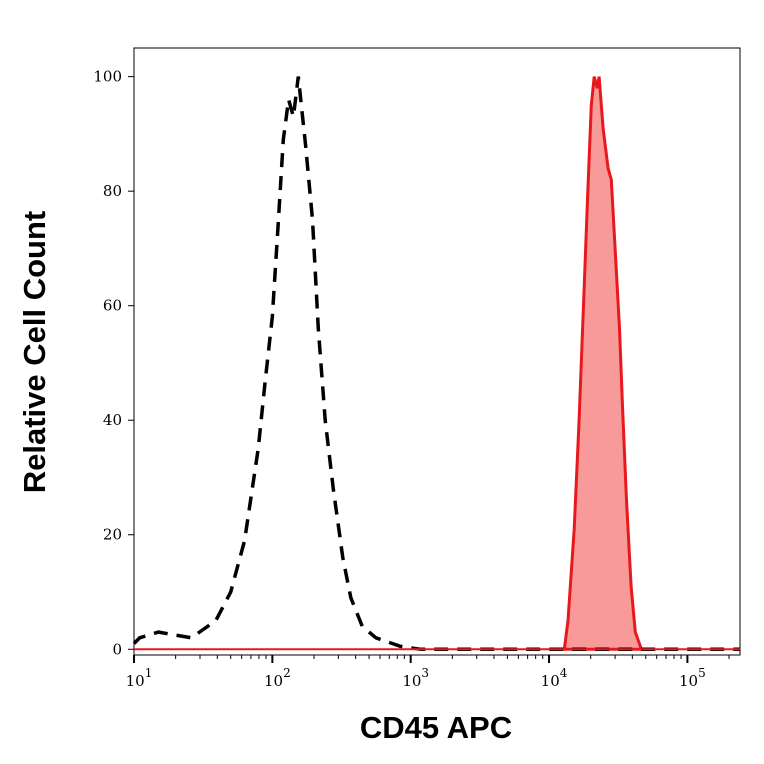  Describe the element at coordinates (112, 535) in the screenshot. I see `y-tick-label: 20` at that location.